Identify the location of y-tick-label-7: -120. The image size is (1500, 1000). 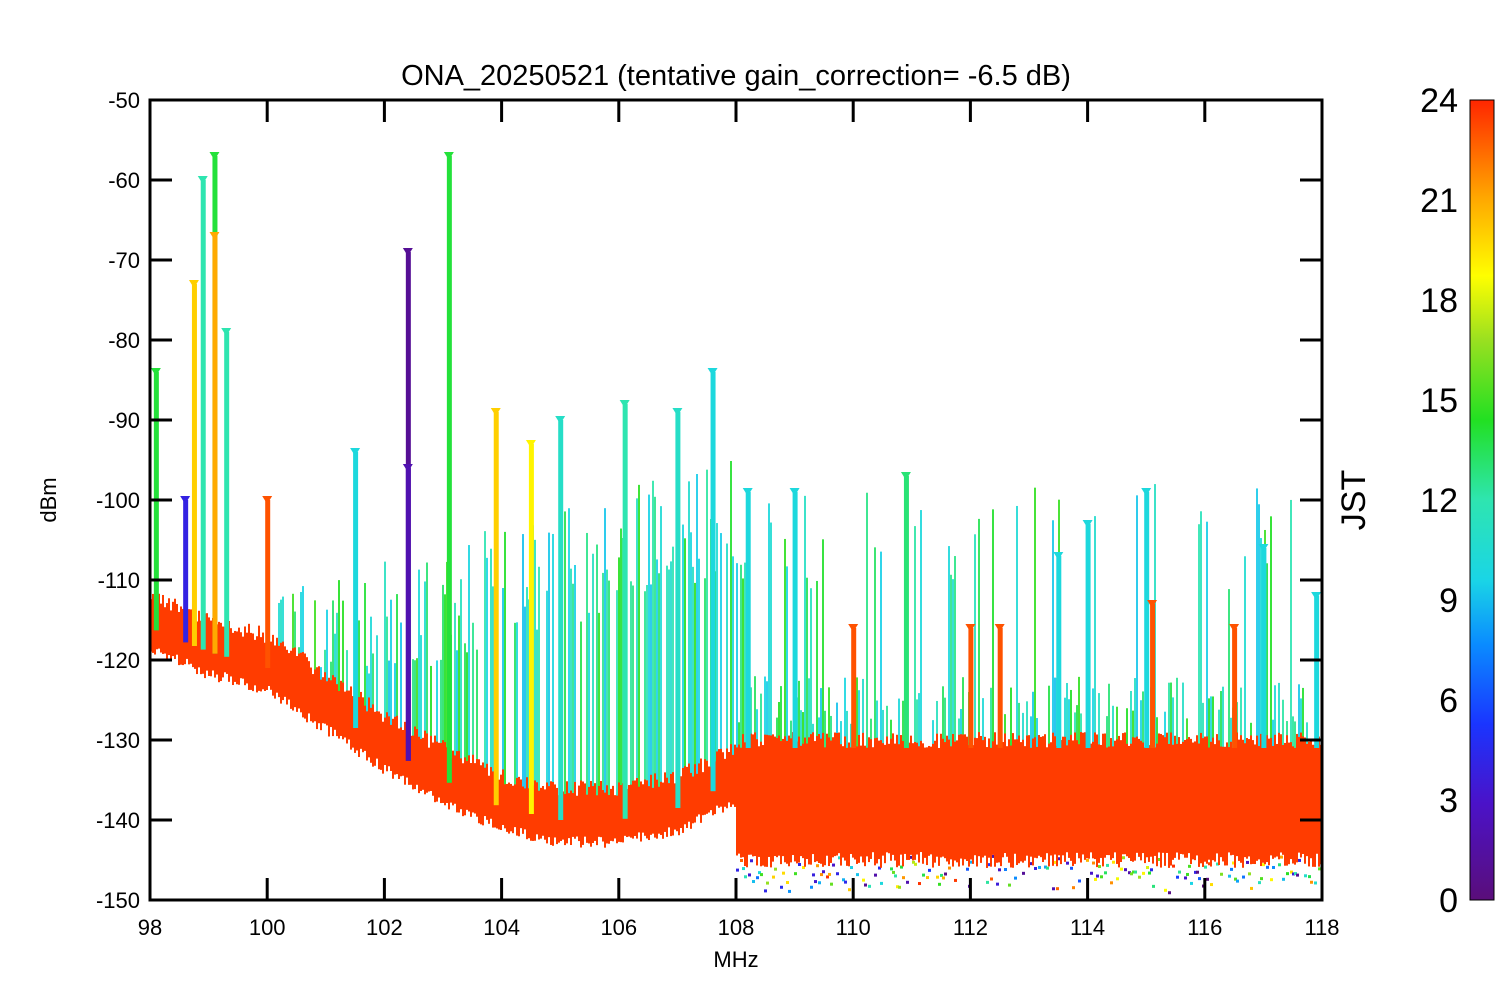
(118, 660).